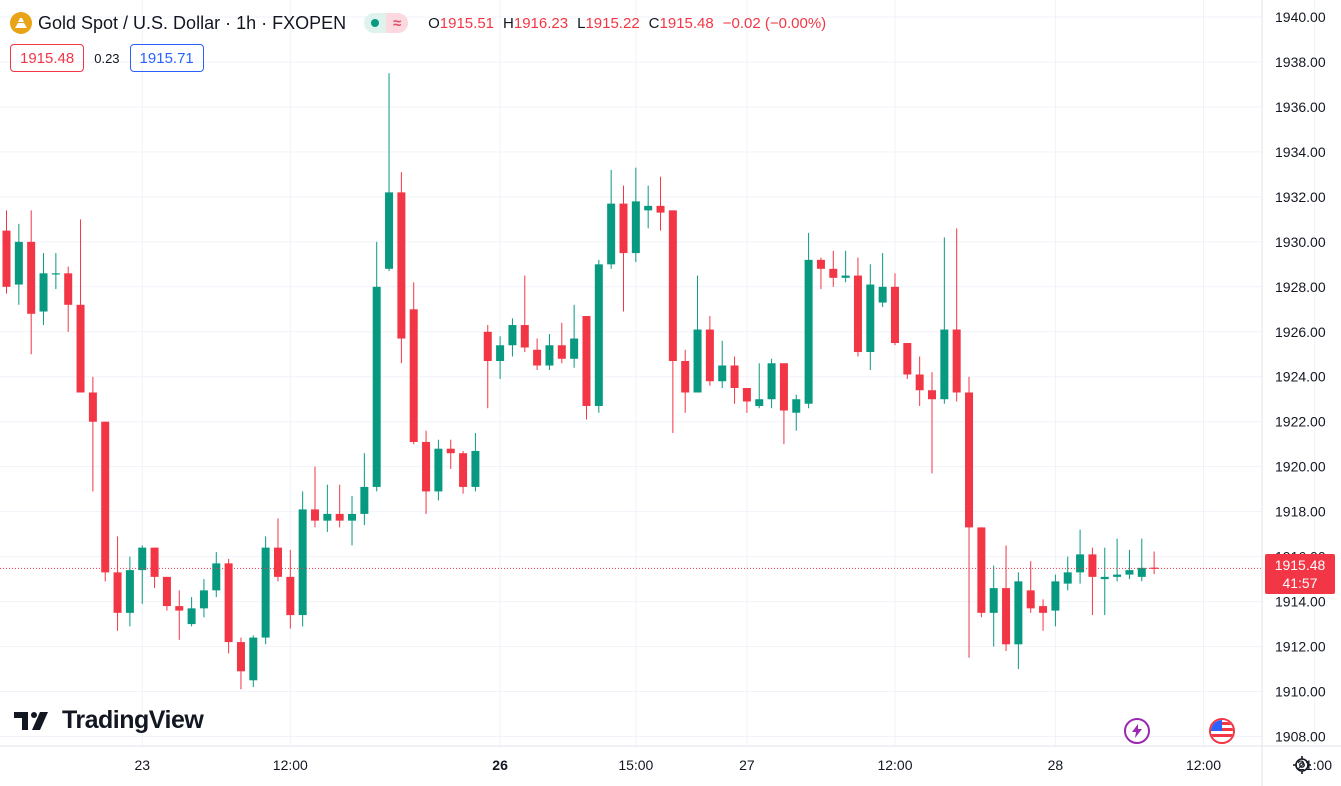 The image size is (1341, 786). I want to click on sell-button: 1915.48, so click(47, 58).